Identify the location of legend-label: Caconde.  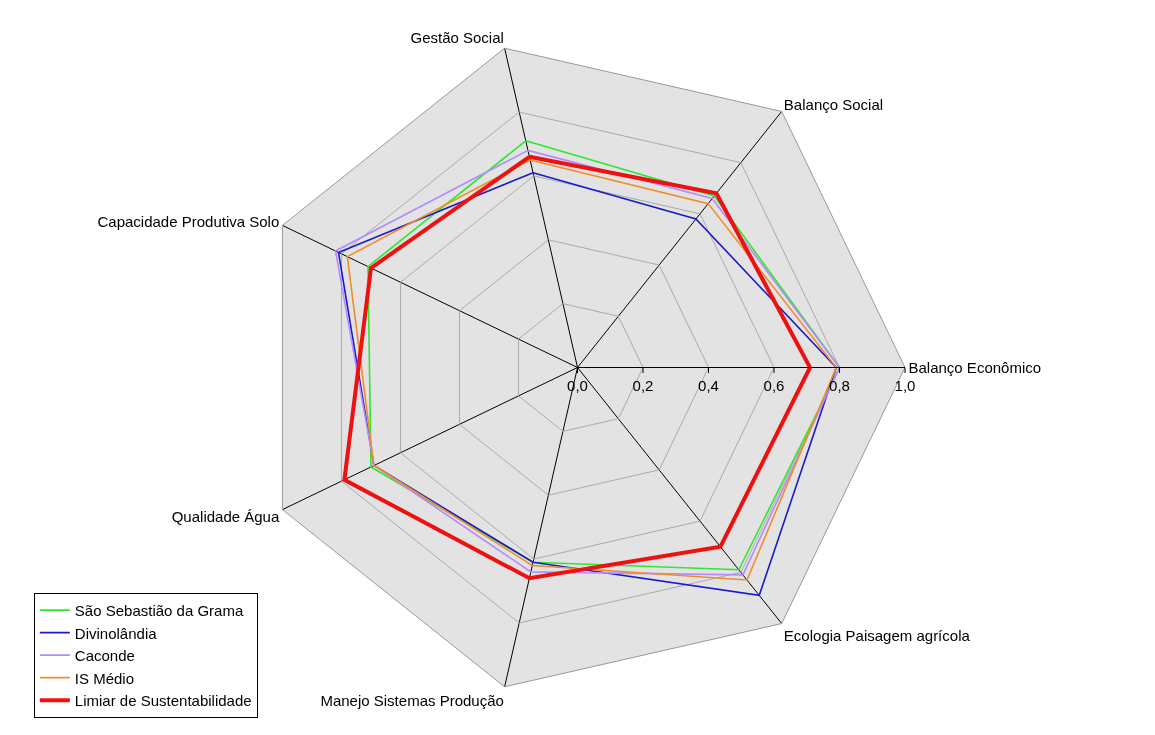
(104, 656).